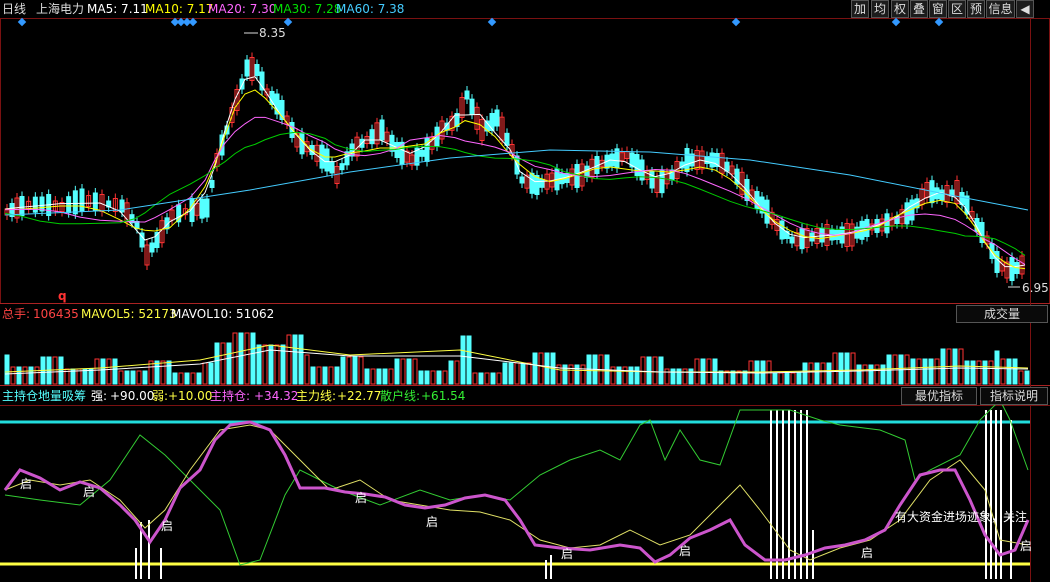 Image resolution: width=1050 pixels, height=582 pixels. What do you see at coordinates (900, 9) in the screenshot?
I see `toolbar-button-rights: 权` at bounding box center [900, 9].